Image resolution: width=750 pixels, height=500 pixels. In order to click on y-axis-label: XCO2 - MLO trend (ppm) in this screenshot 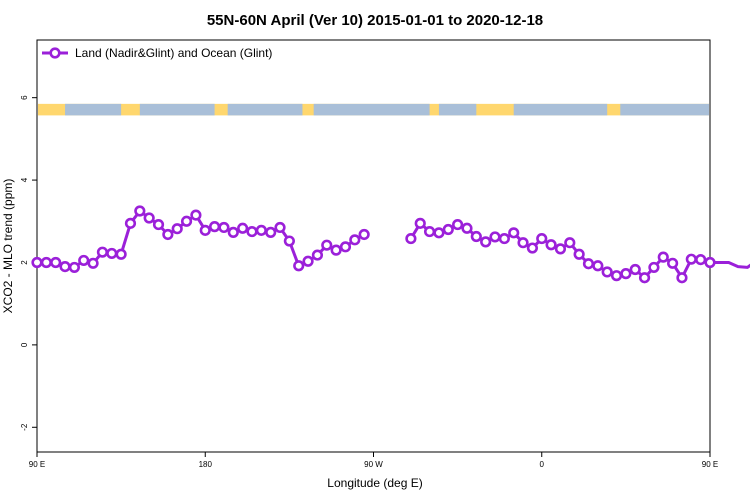, I will do `click(8, 246)`.